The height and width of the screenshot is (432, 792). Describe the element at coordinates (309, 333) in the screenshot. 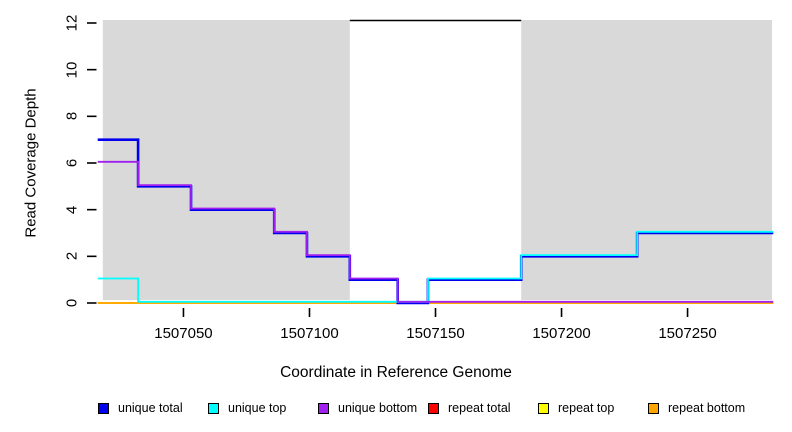

I see `x-tick-label: 1507100` at that location.